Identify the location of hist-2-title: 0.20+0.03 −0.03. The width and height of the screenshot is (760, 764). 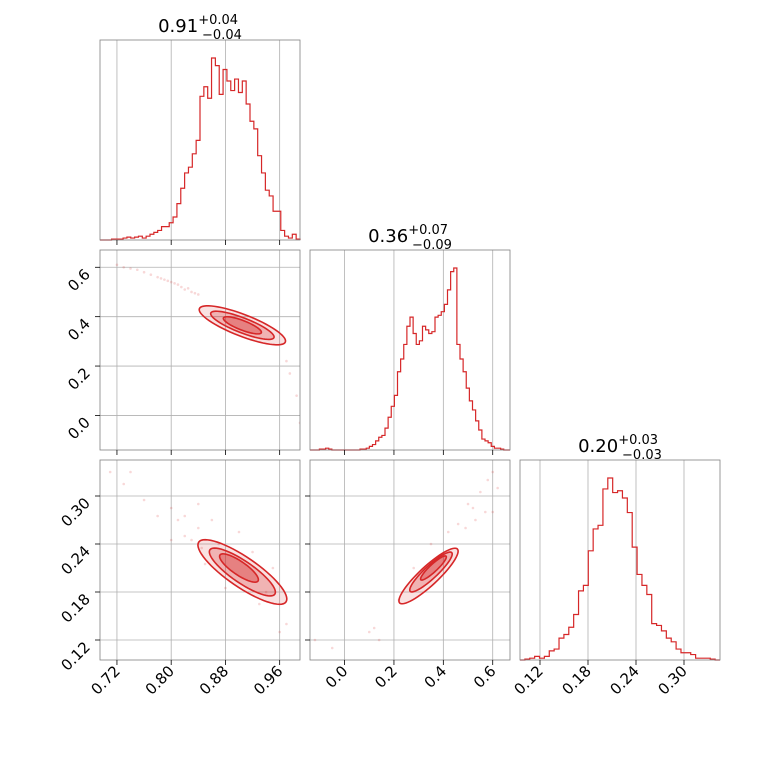
(620, 448).